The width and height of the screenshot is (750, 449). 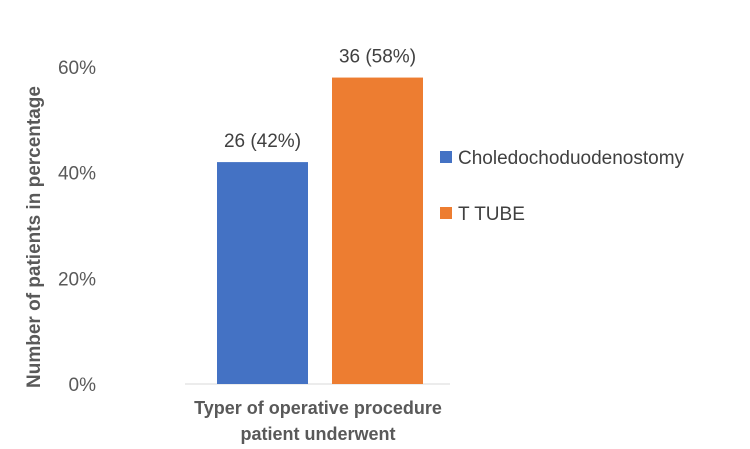 What do you see at coordinates (377, 231) in the screenshot?
I see `bar-t-tube` at bounding box center [377, 231].